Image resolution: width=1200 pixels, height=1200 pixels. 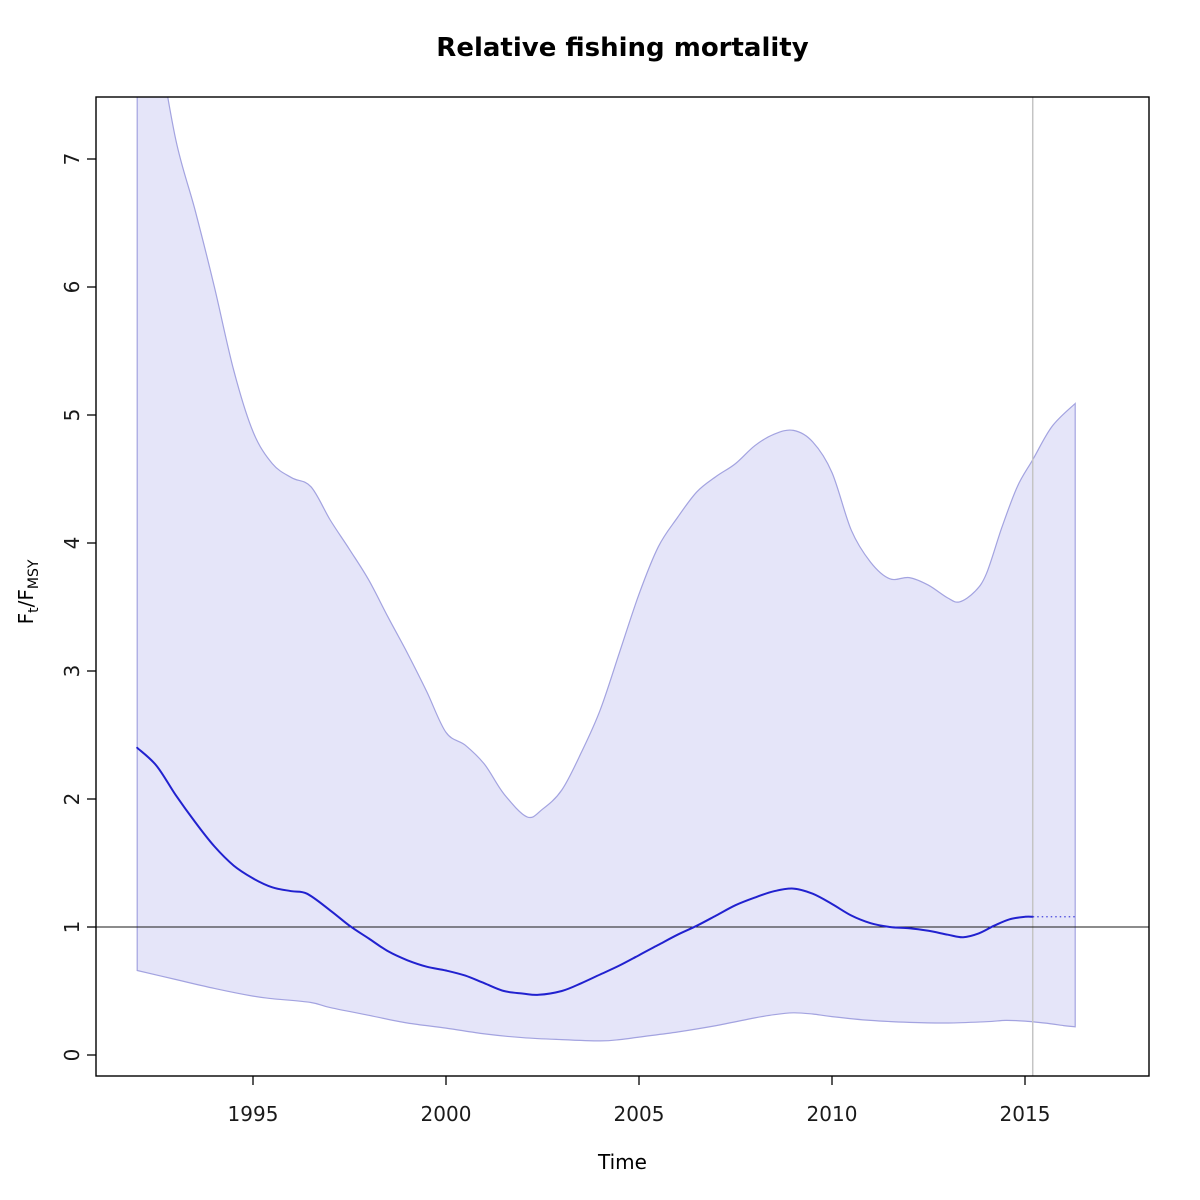 What do you see at coordinates (72, 799) in the screenshot?
I see `y-tick-label: 2` at bounding box center [72, 799].